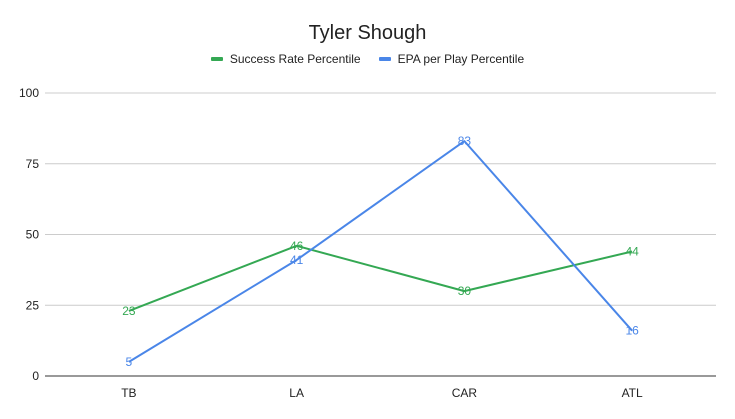  What do you see at coordinates (295, 59) in the screenshot?
I see `legend-label-success-rate: Success Rate Percentile` at bounding box center [295, 59].